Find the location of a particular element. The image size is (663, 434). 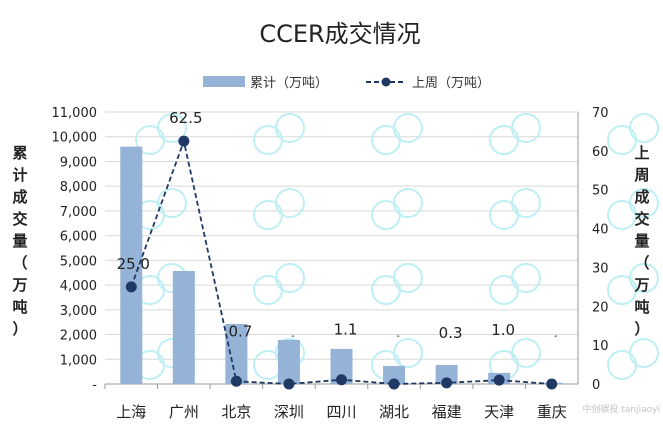

axis-title-char: 计 is located at coordinates (19, 175).